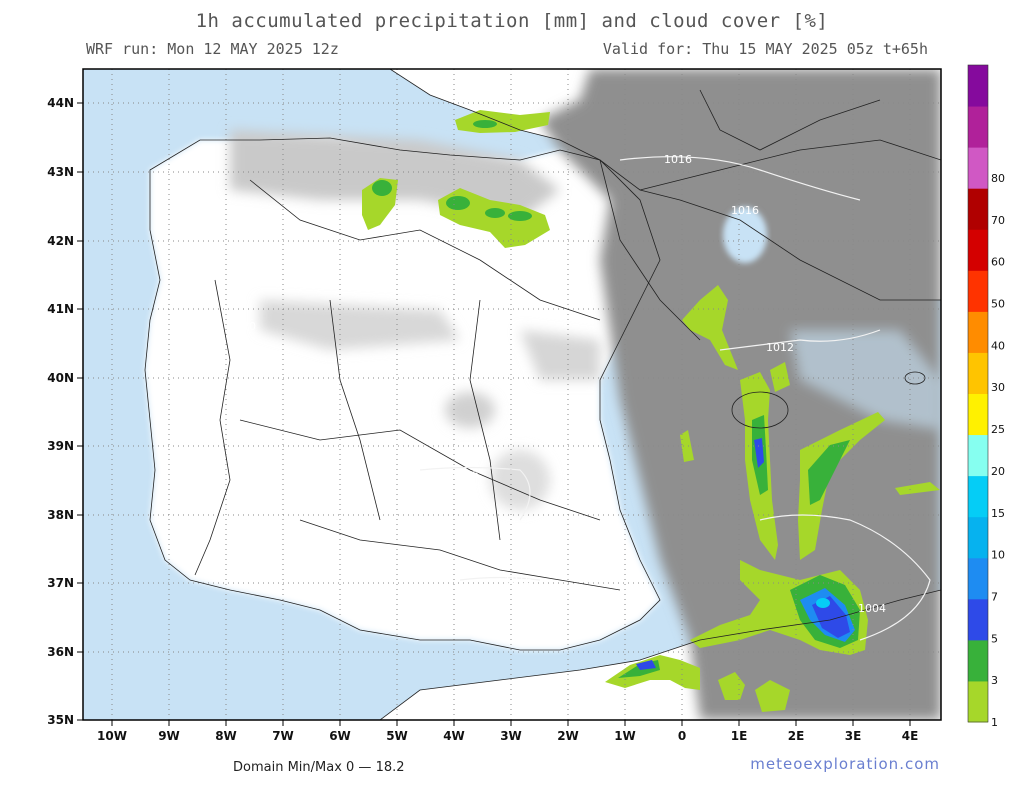  I want to click on colorbar-label: 80, so click(998, 178).